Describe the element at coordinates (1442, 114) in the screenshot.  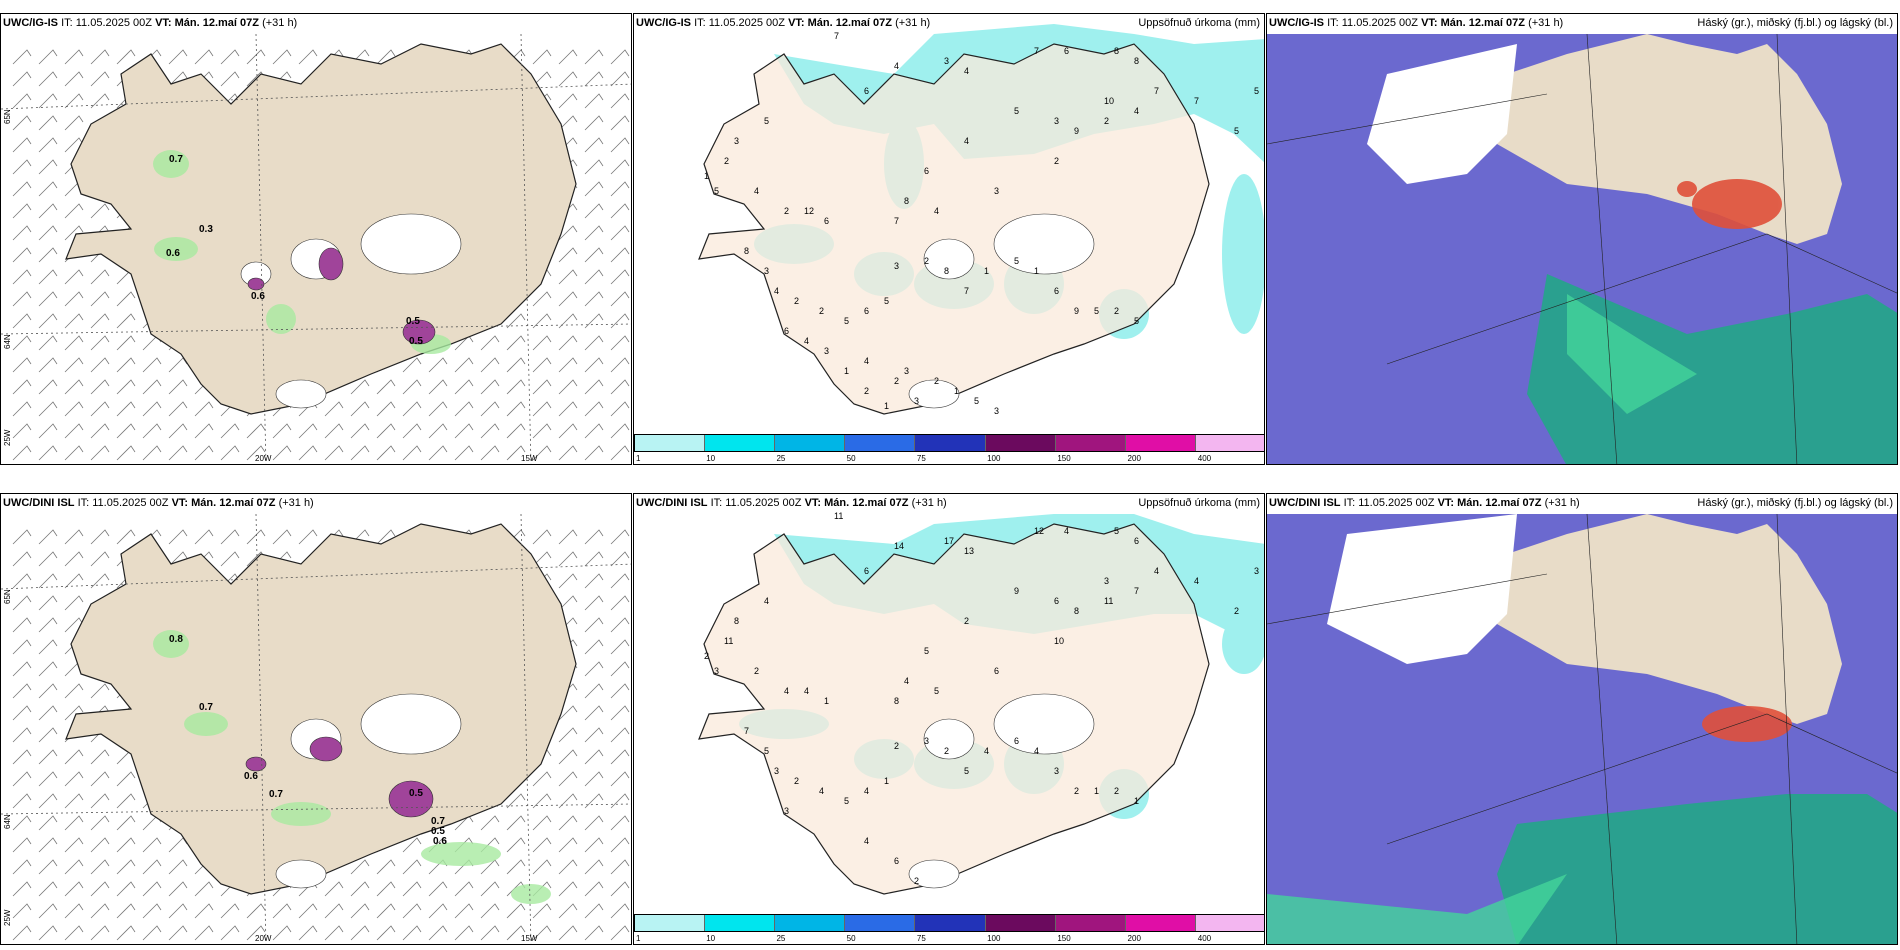
I see `clear-sky` at that location.